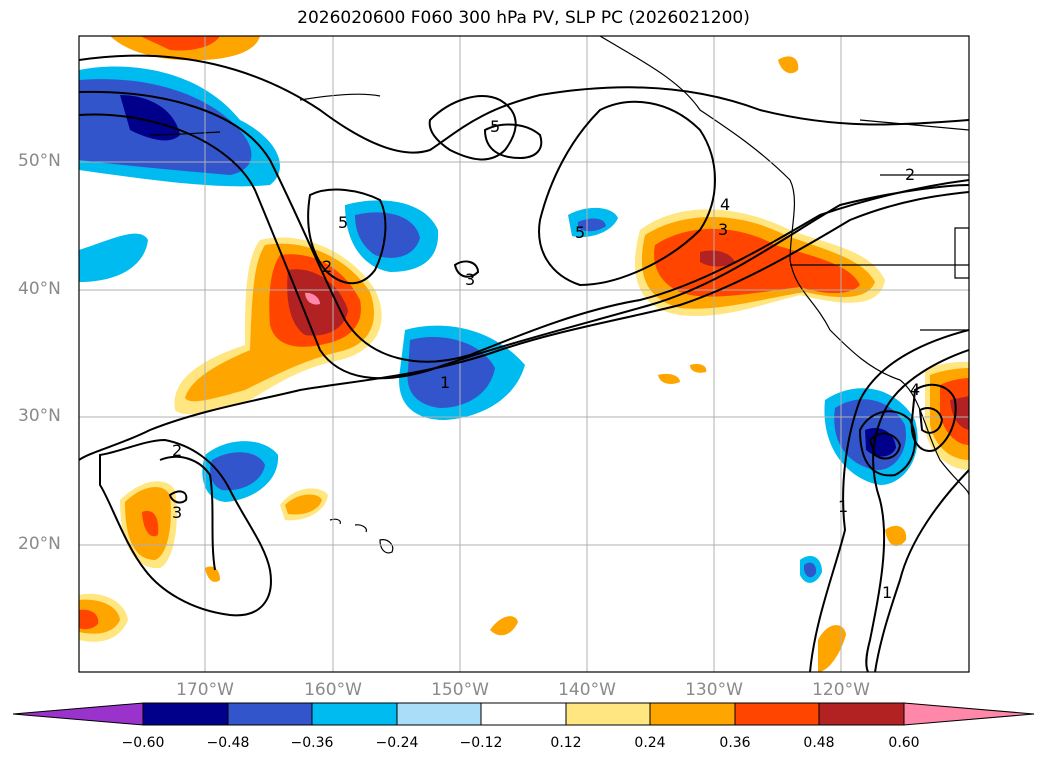 The height and width of the screenshot is (765, 1047). Describe the element at coordinates (969, 714) in the screenshot. I see `colorbar-extend-high` at that location.